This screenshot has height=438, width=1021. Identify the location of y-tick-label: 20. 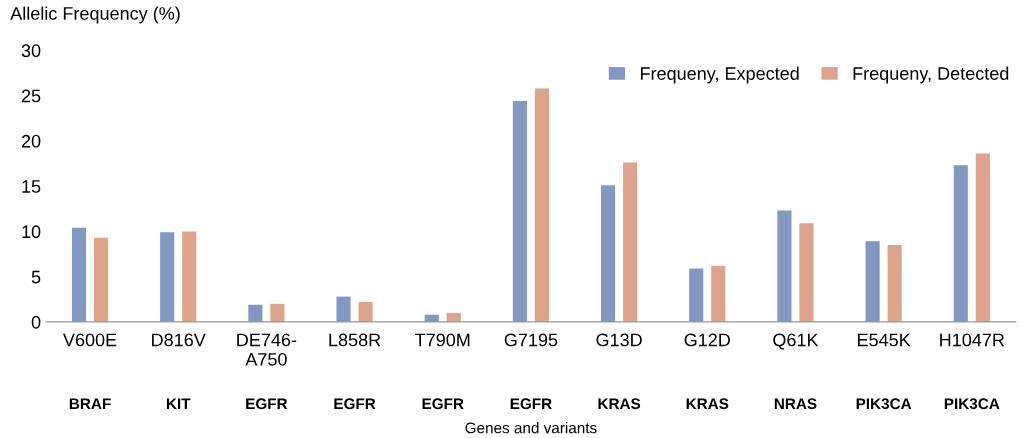
(31, 141).